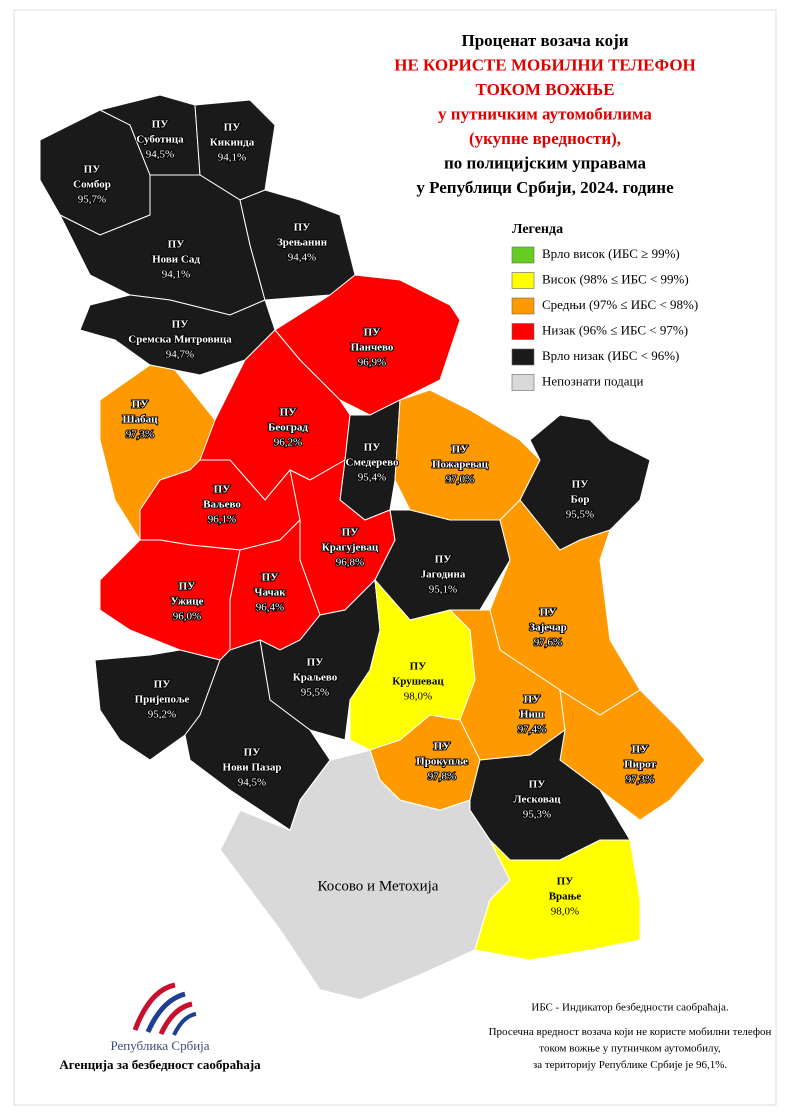 The width and height of the screenshot is (790, 1115). Describe the element at coordinates (630, 1065) in the screenshot. I see `footnote: за територију Републике Србије је 96,1%.` at that location.